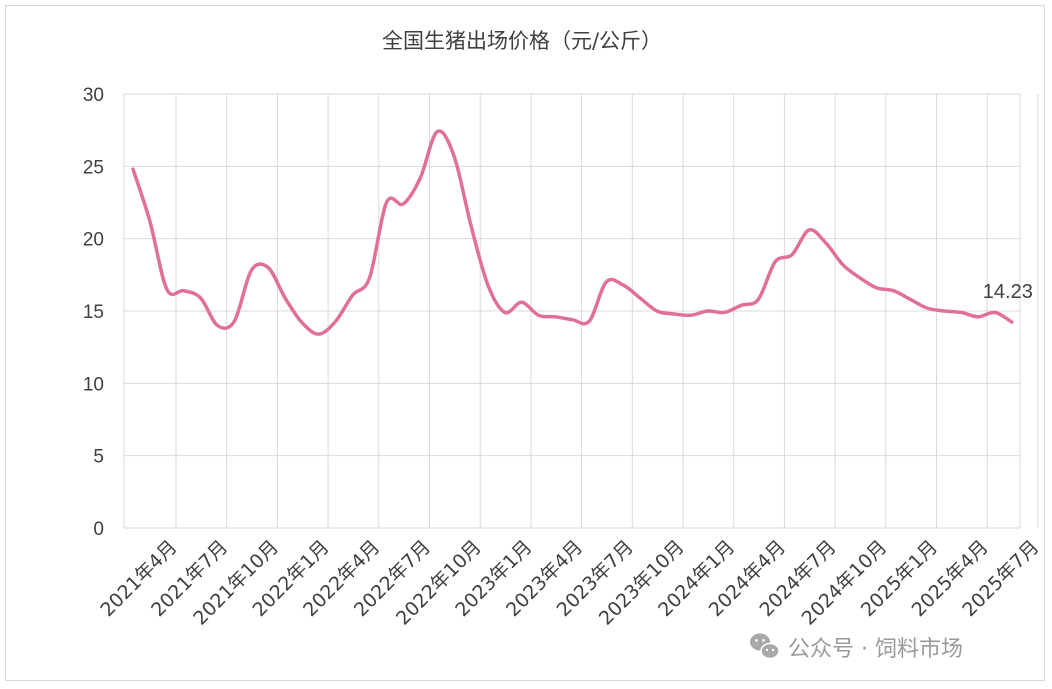  What do you see at coordinates (98, 457) in the screenshot?
I see `y-tick-label: 5` at bounding box center [98, 457].